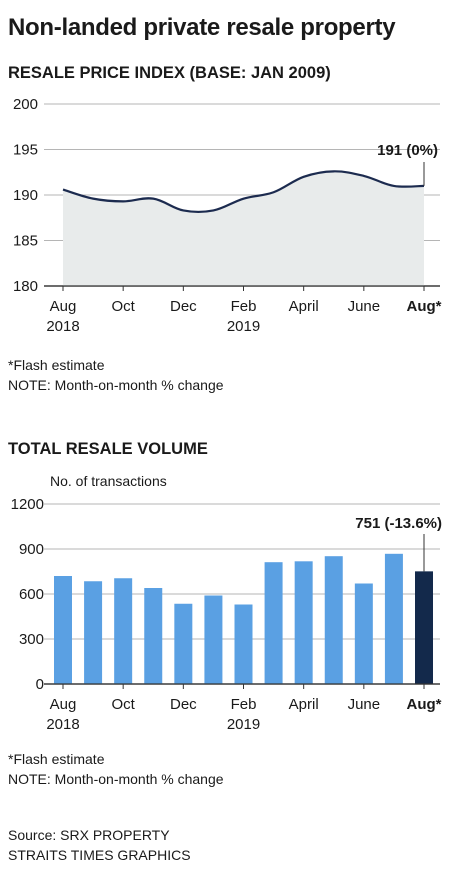  I want to click on price-index-title: RESALE PRICE INDEX (BASE: JAN 2009), so click(169, 73).